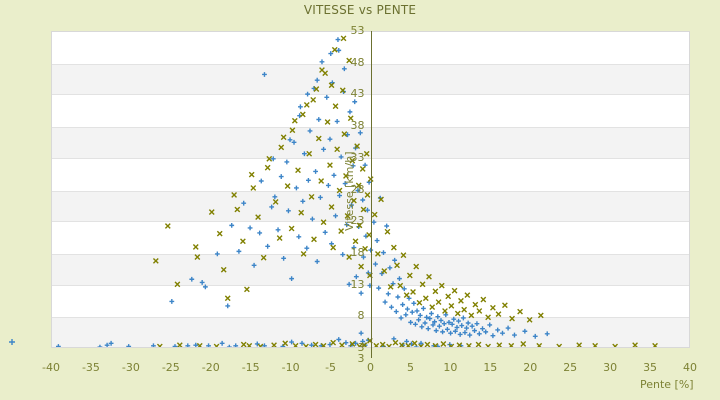 The image size is (720, 400). What do you see at coordinates (331, 367) in the screenshot?
I see `x-tick-label: -5` at bounding box center [331, 367].